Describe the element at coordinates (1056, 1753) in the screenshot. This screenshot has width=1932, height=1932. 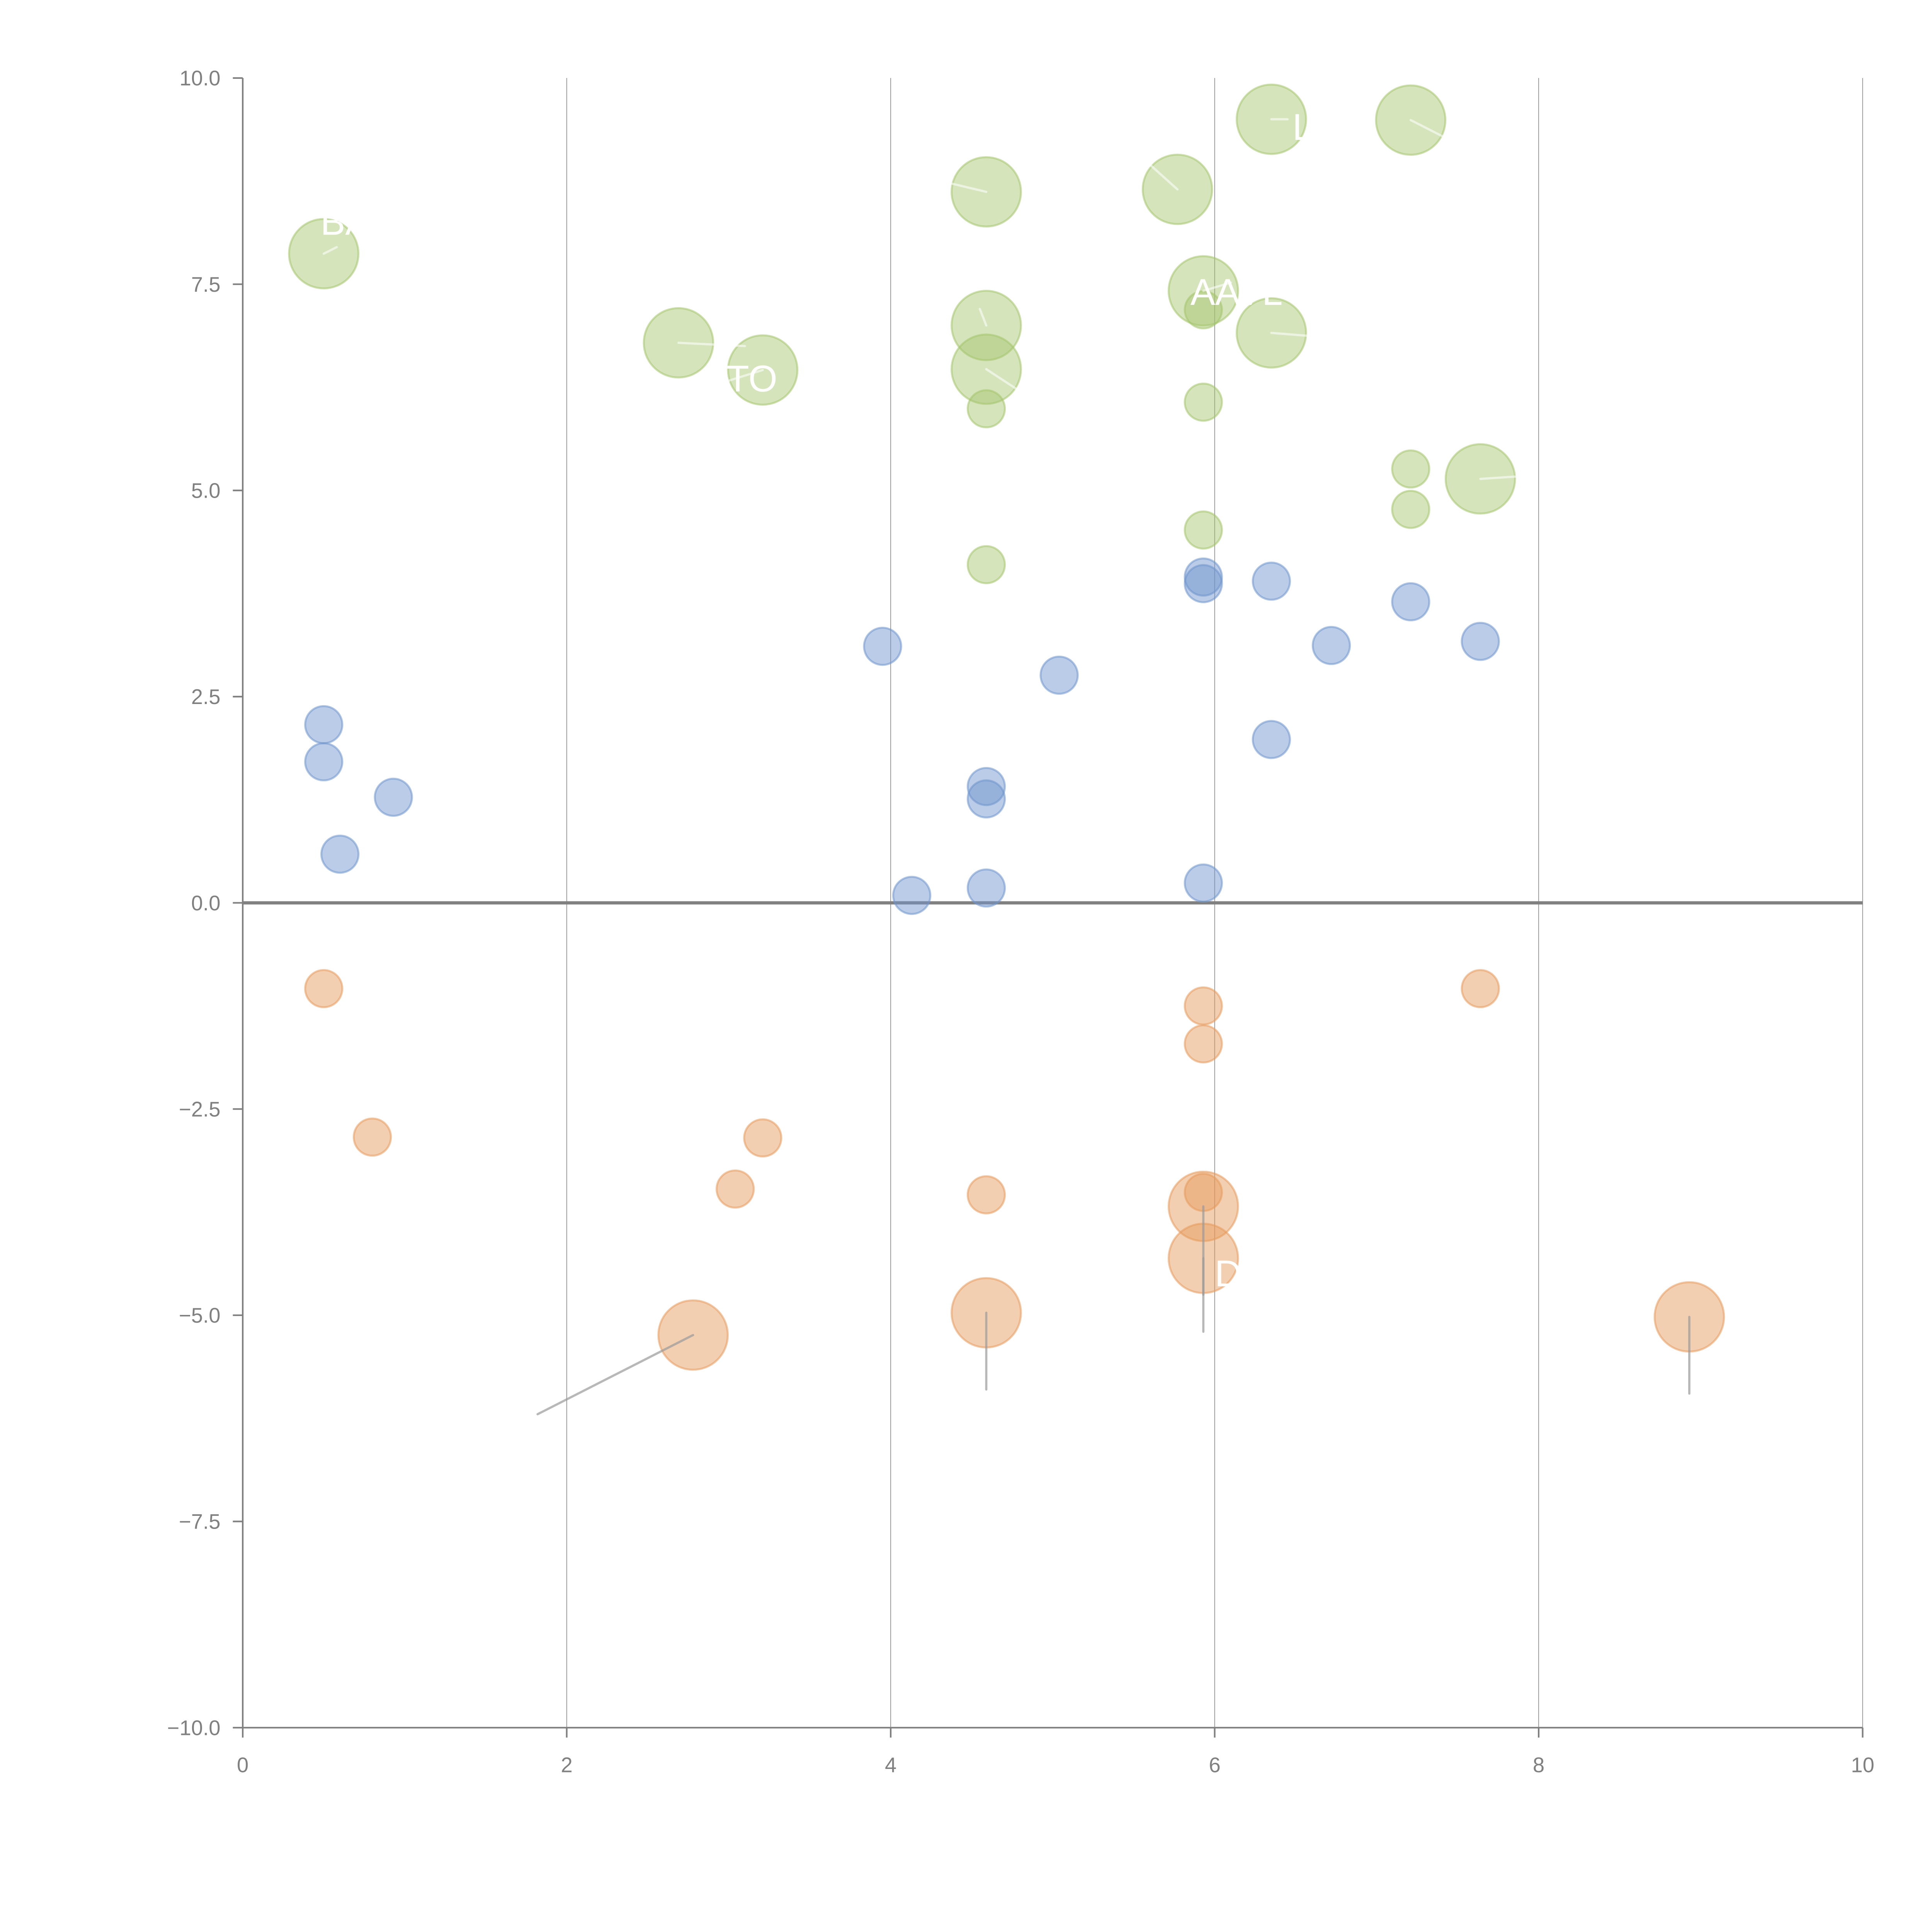
I see `x-axis-ticks: 0 2 4 6 8 10` at that location.